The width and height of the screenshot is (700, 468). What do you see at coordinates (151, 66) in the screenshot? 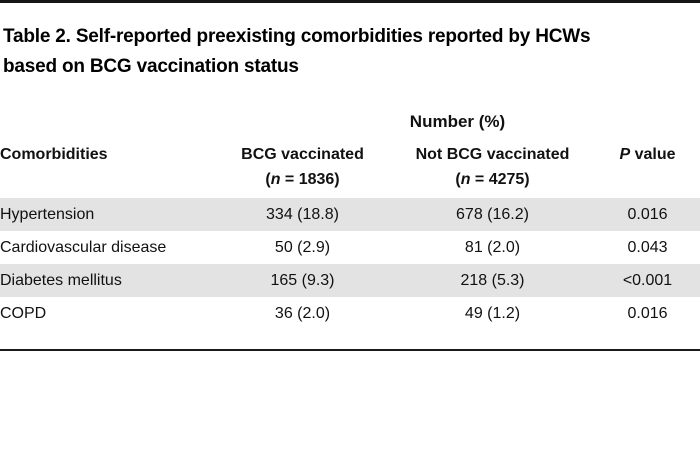
I see `table-title-line2: based on BCG vaccination status` at bounding box center [151, 66].